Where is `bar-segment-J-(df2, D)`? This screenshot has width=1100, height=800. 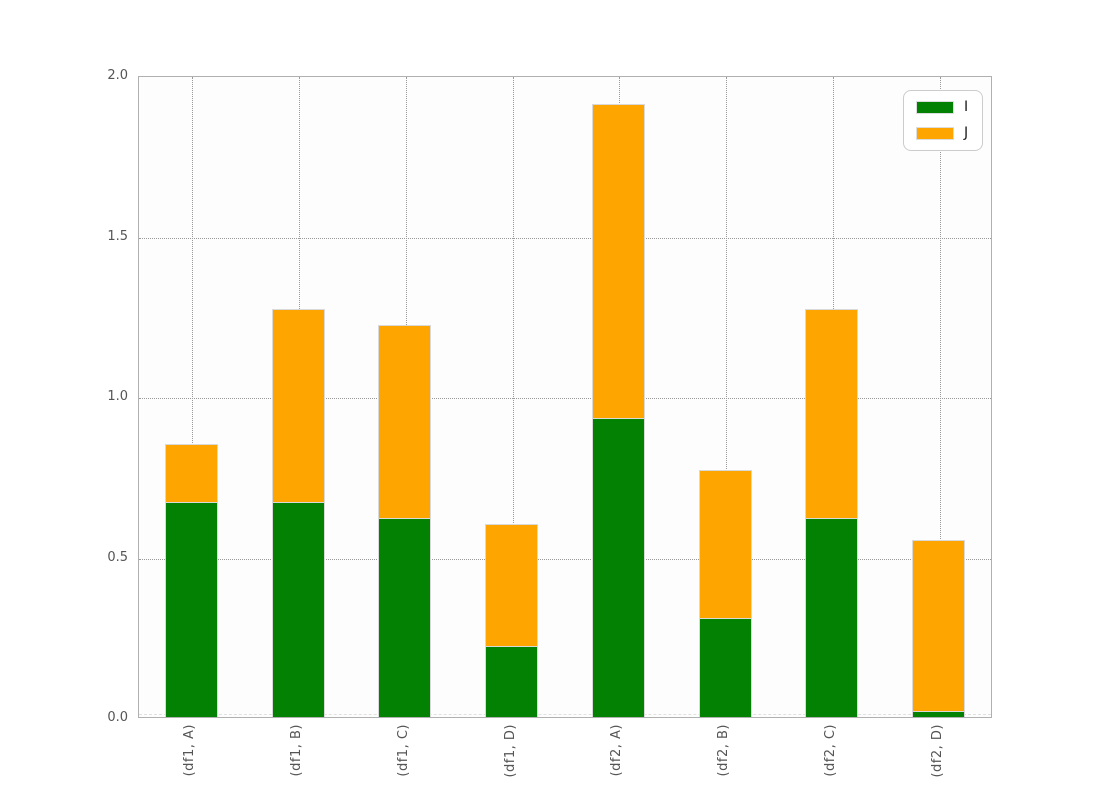 bar-segment-J-(df2, D) is located at coordinates (939, 625).